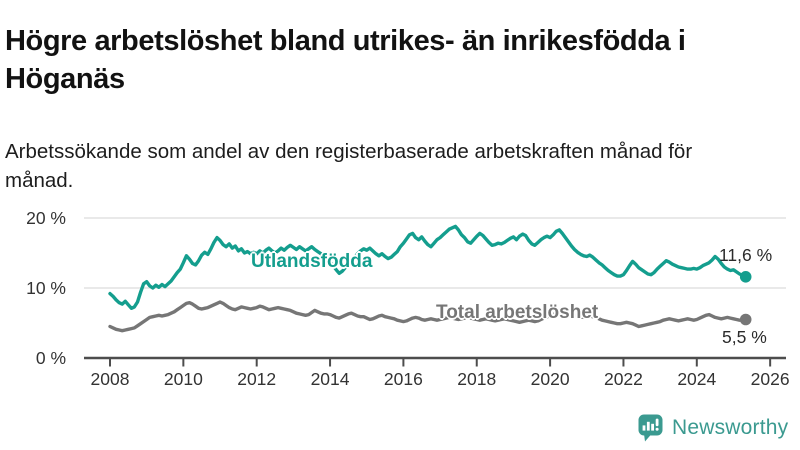 This screenshot has width=800, height=450. What do you see at coordinates (517, 312) in the screenshot?
I see `series-label-total-arbetsloshet: Total arbetslöshet` at bounding box center [517, 312].